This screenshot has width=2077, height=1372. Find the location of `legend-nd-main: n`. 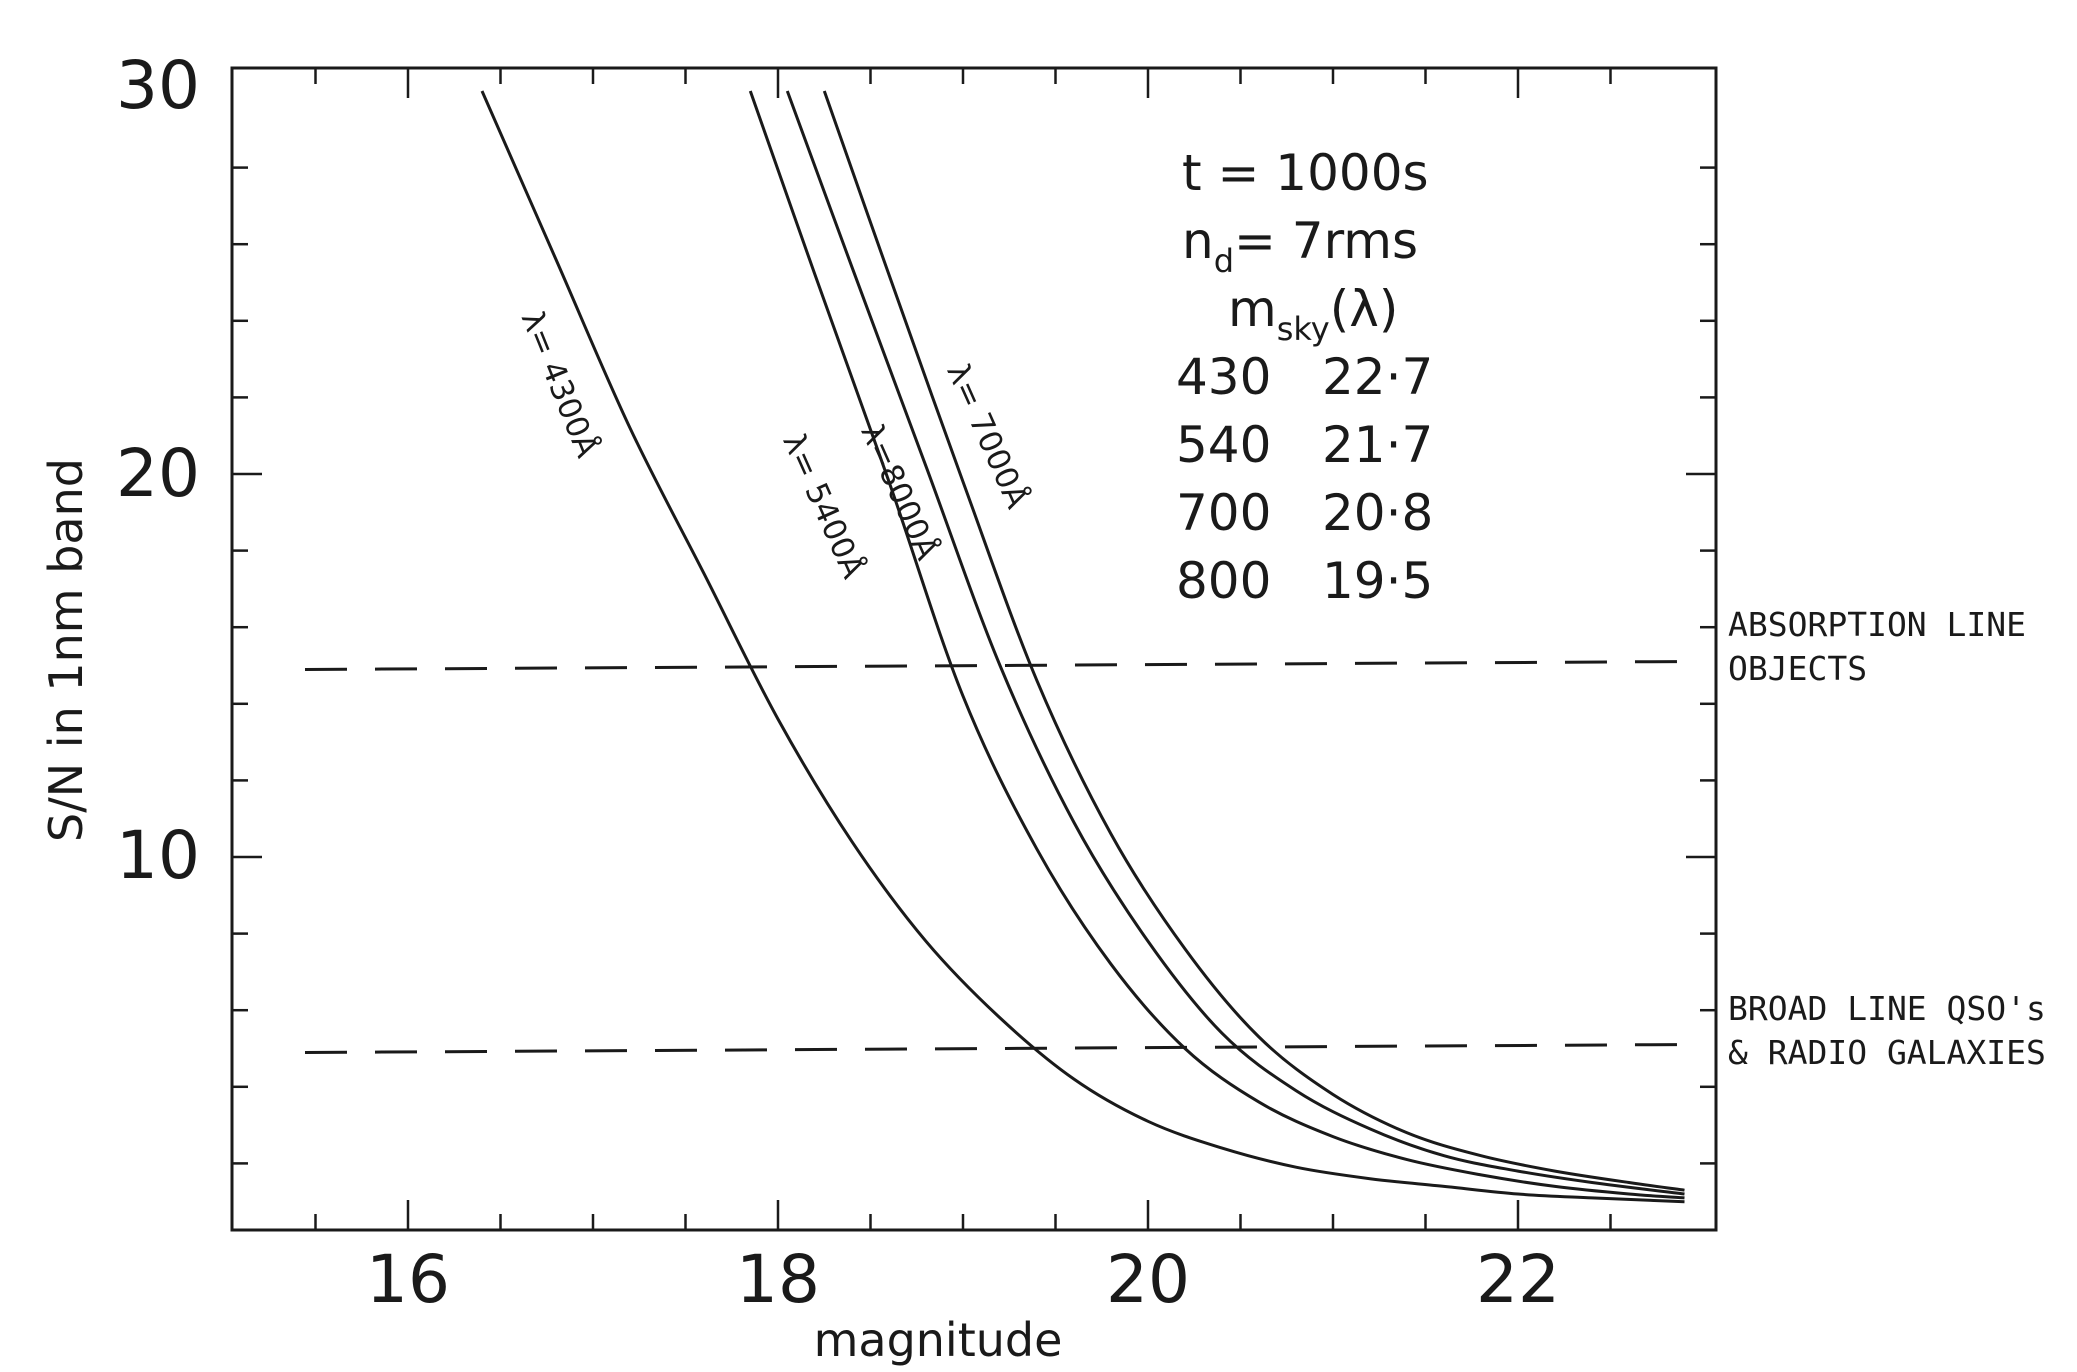

legend-nd-main: n is located at coordinates (1198, 241).